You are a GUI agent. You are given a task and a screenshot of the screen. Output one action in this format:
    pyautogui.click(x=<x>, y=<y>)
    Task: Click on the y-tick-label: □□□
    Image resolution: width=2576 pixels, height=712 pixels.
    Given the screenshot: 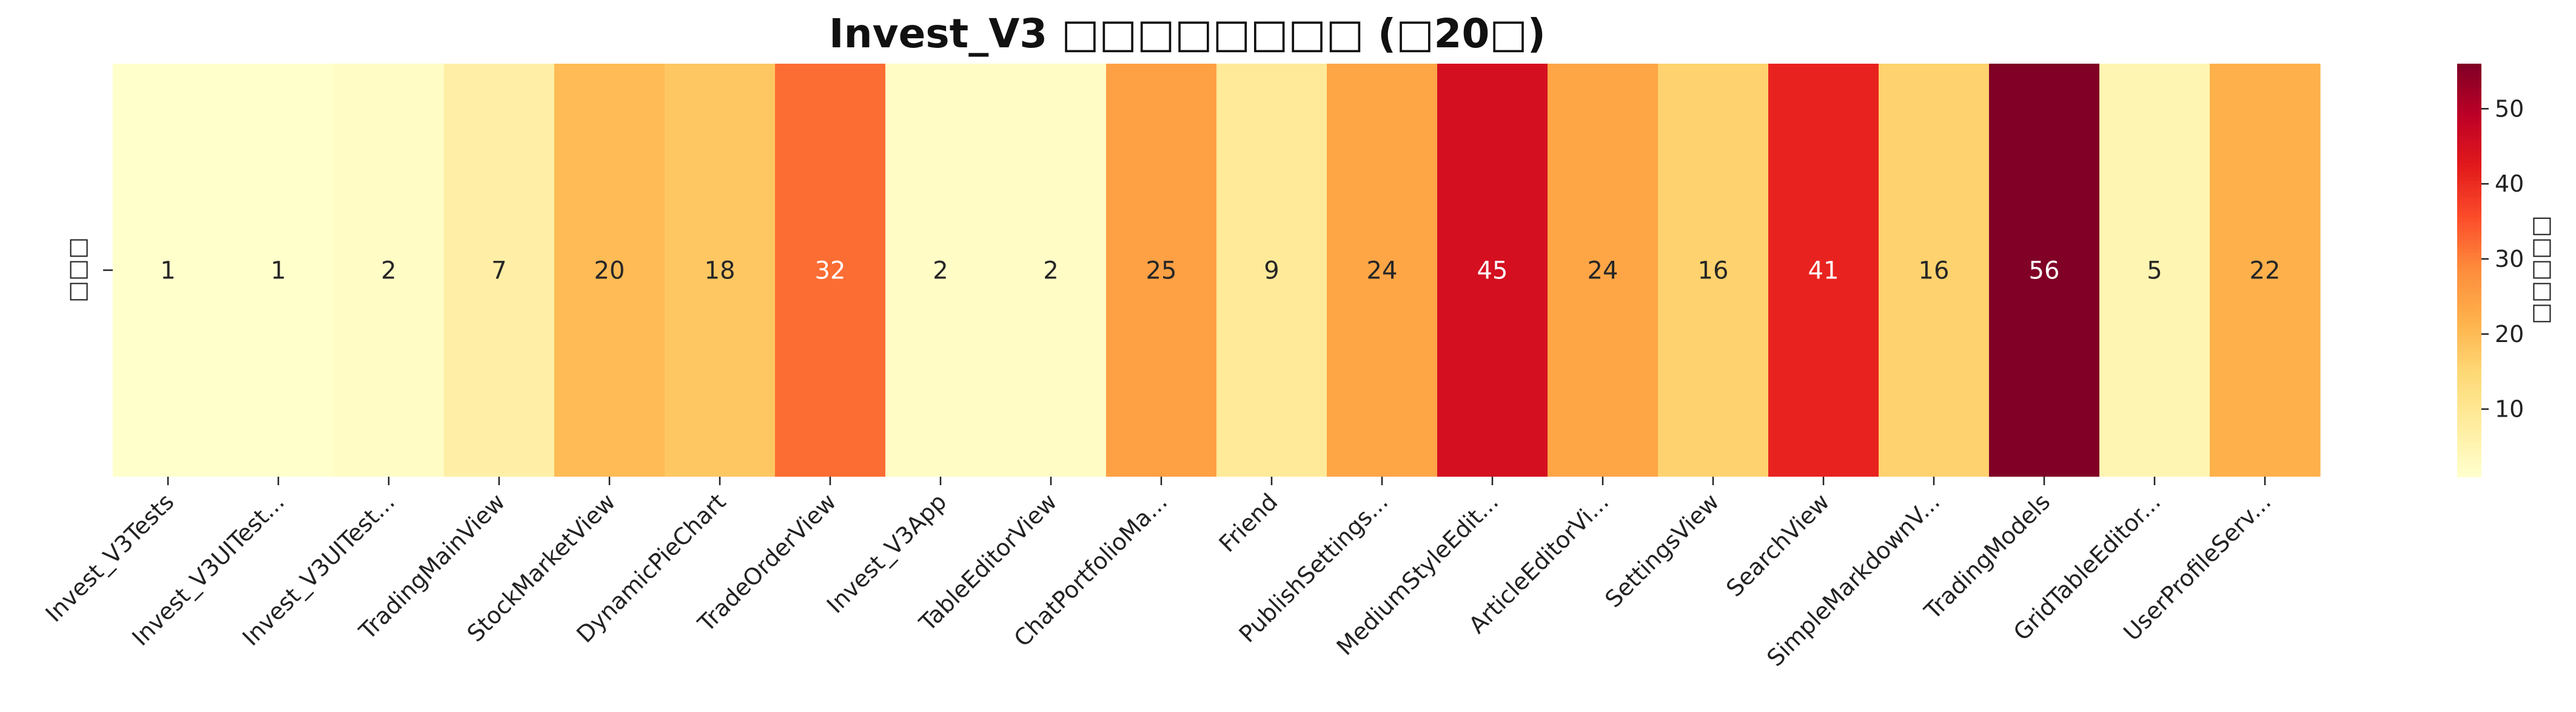 What is the action you would take?
    pyautogui.click(x=77, y=270)
    